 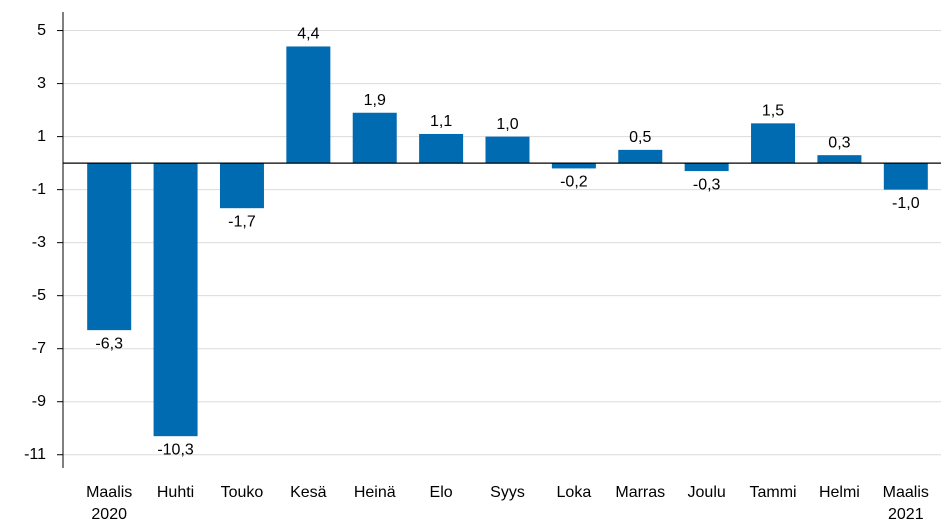 What do you see at coordinates (706, 492) in the screenshot?
I see `x-tick-label: Joulu` at bounding box center [706, 492].